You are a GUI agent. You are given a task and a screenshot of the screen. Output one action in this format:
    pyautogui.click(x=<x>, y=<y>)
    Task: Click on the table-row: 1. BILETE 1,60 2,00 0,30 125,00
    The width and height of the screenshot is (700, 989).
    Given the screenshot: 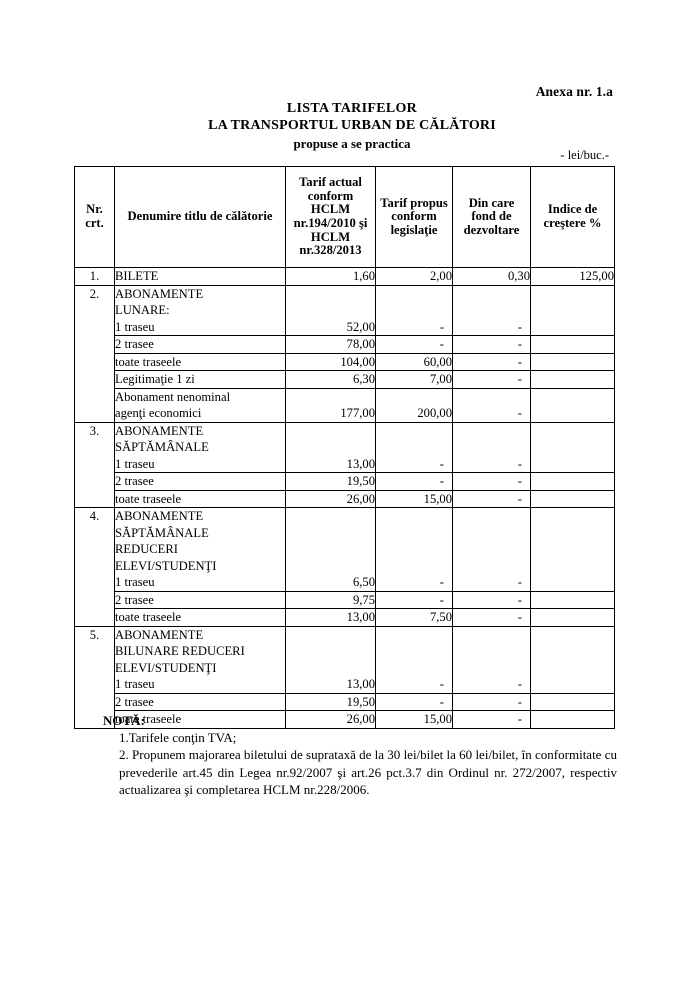 What is the action you would take?
    pyautogui.click(x=344, y=276)
    